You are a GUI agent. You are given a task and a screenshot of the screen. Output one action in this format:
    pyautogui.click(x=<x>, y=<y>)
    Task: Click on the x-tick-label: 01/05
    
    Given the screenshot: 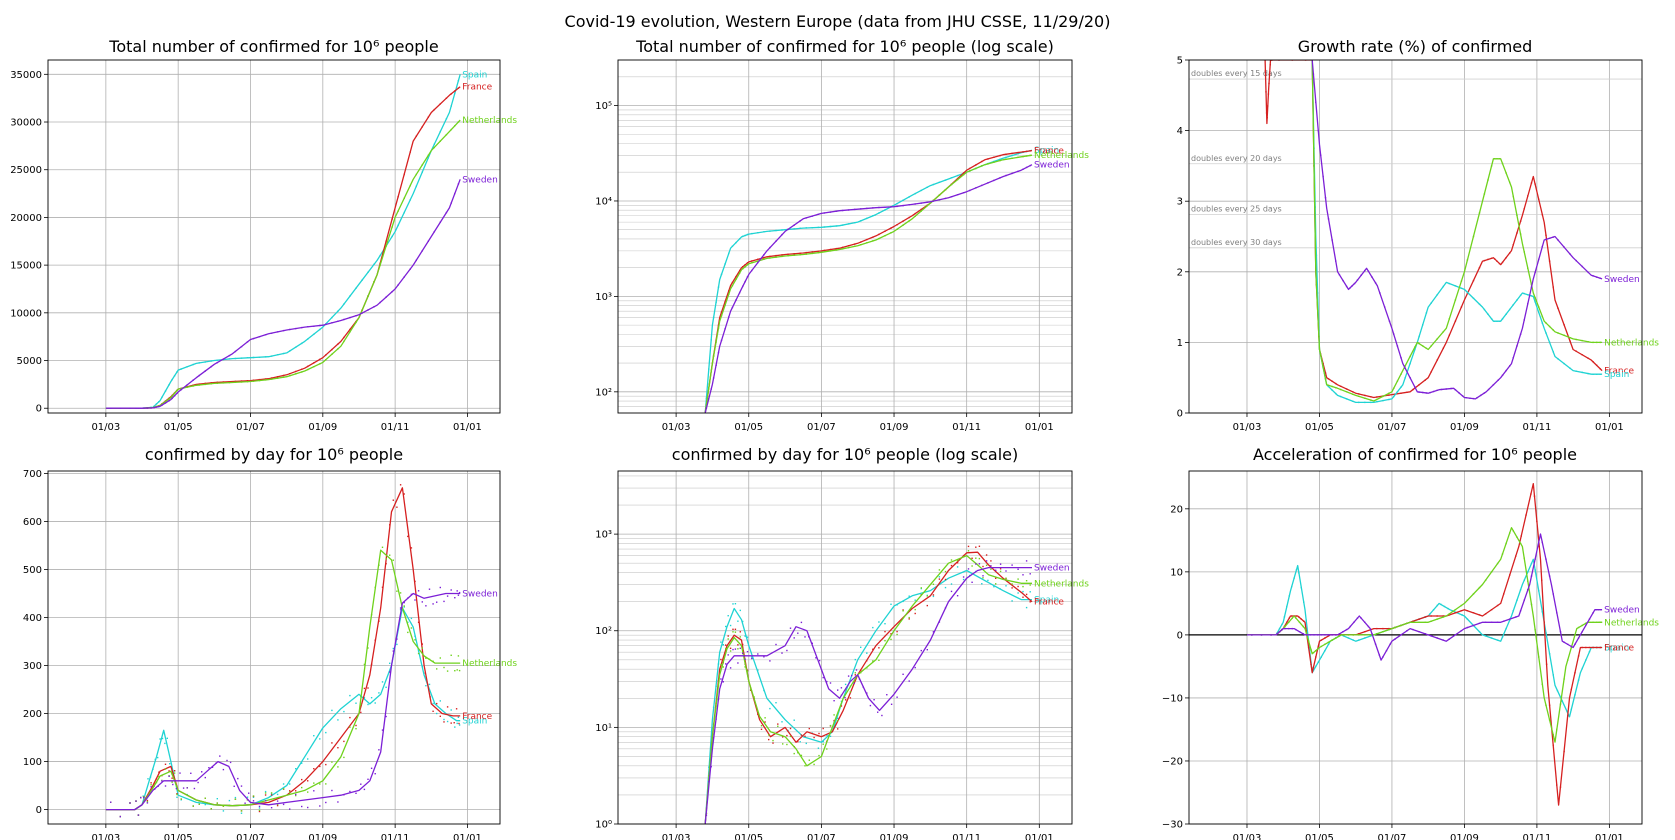 What is the action you would take?
    pyautogui.click(x=178, y=427)
    